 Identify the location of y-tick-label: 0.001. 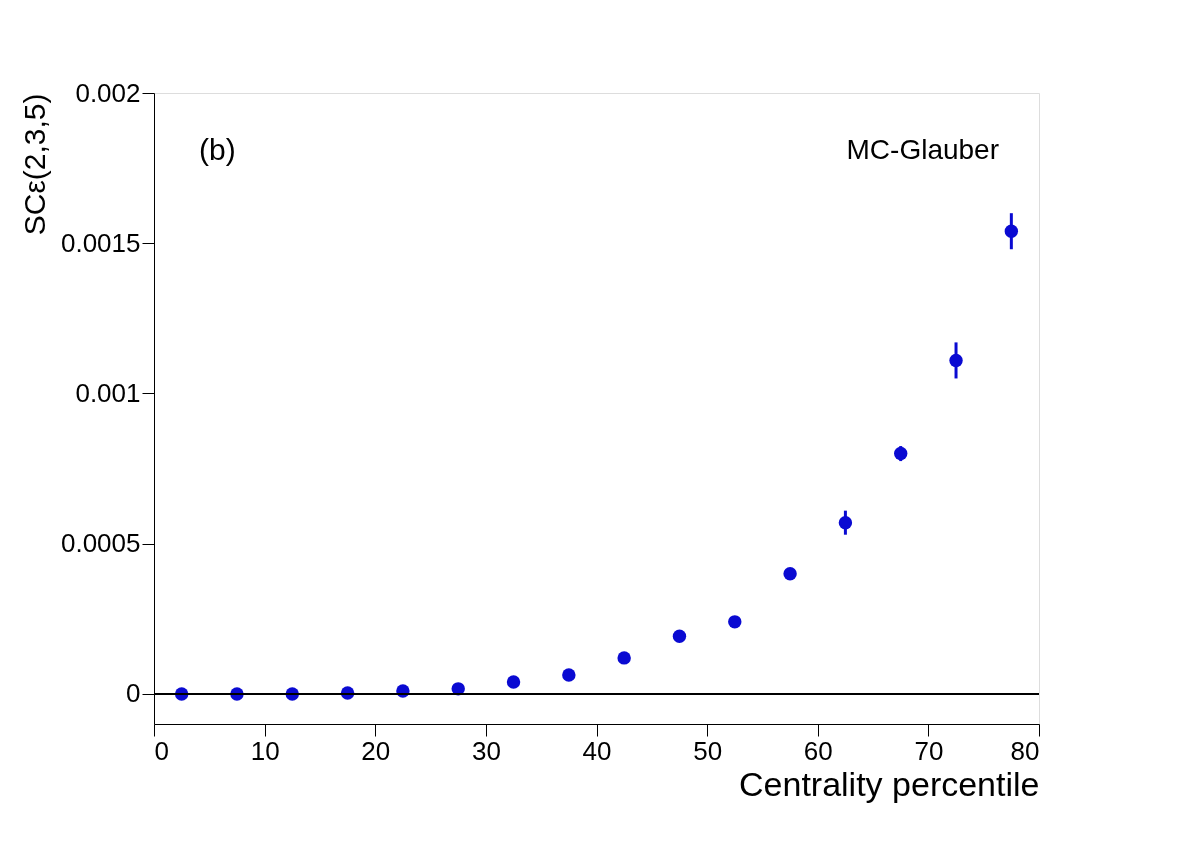
(108, 392).